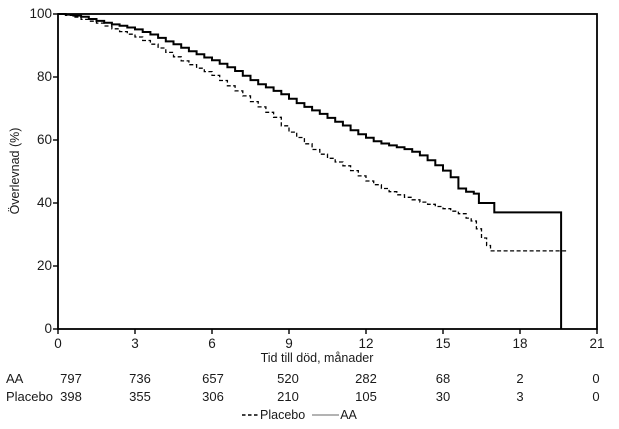  Describe the element at coordinates (289, 343) in the screenshot. I see `x-tick-label: 9` at that location.